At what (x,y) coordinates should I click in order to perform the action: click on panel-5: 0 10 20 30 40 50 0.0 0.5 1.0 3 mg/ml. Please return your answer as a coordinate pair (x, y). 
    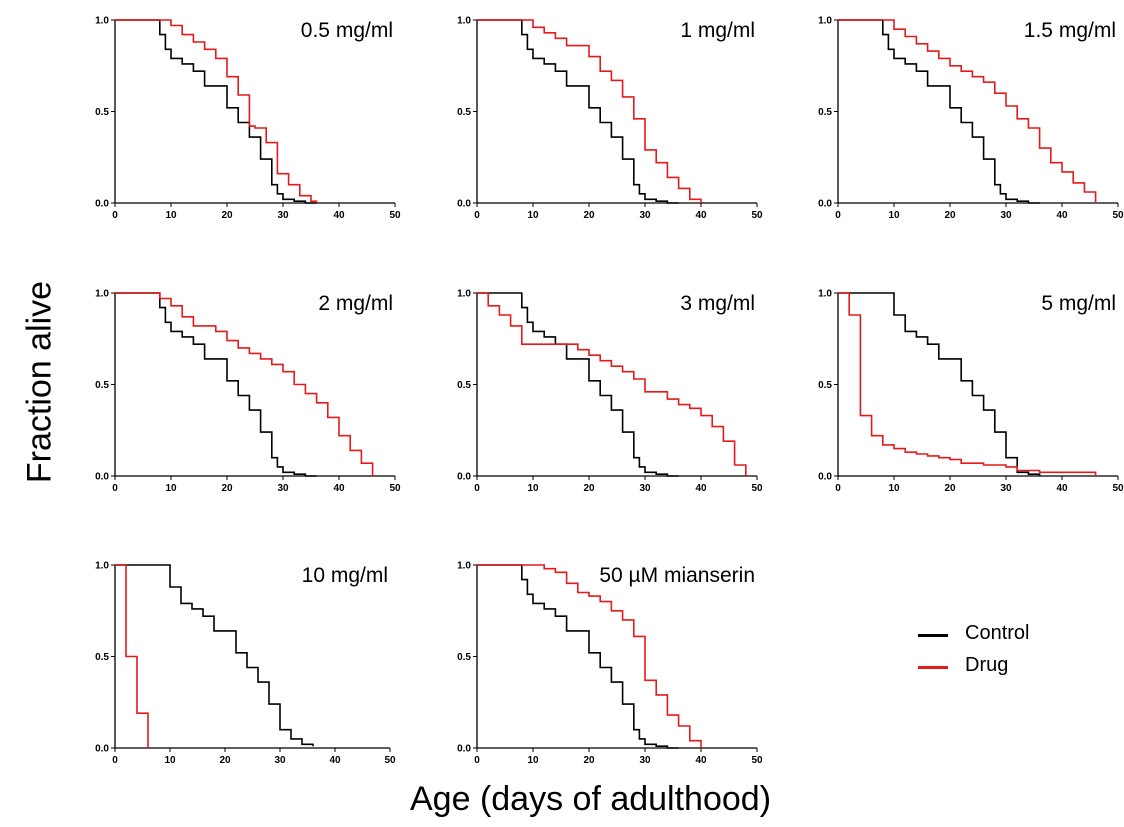
    Looking at the image, I should click on (610, 392).